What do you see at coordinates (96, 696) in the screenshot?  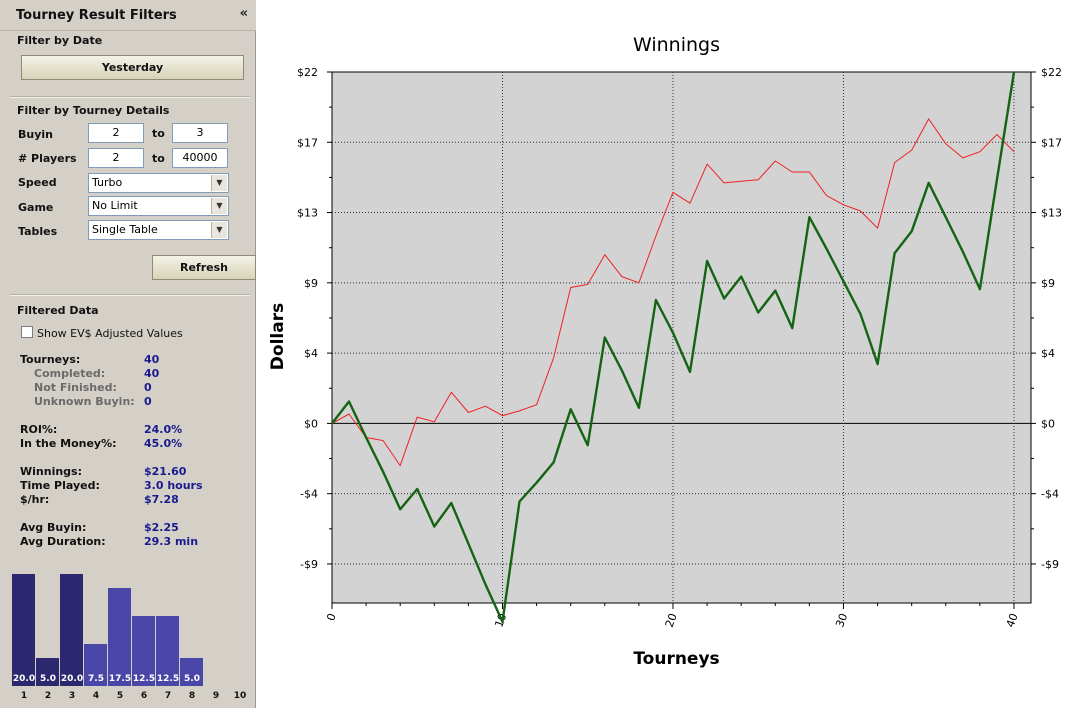 I see `histogram-bin-label: 4` at bounding box center [96, 696].